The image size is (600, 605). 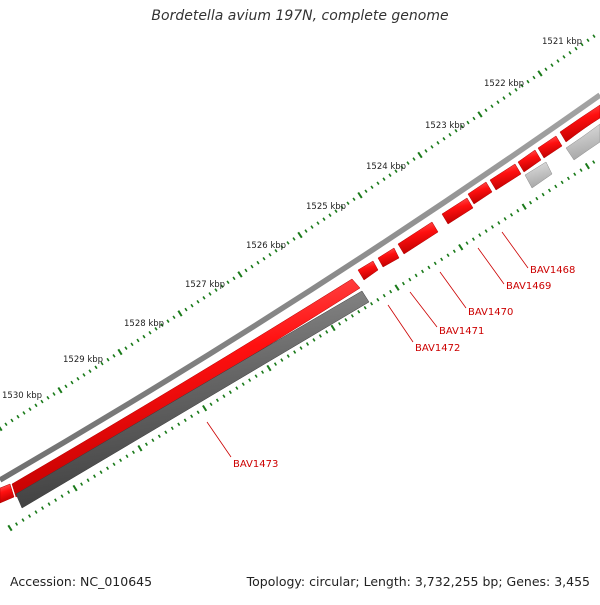 I want to click on leader-line-bav1472, so click(x=400, y=323).